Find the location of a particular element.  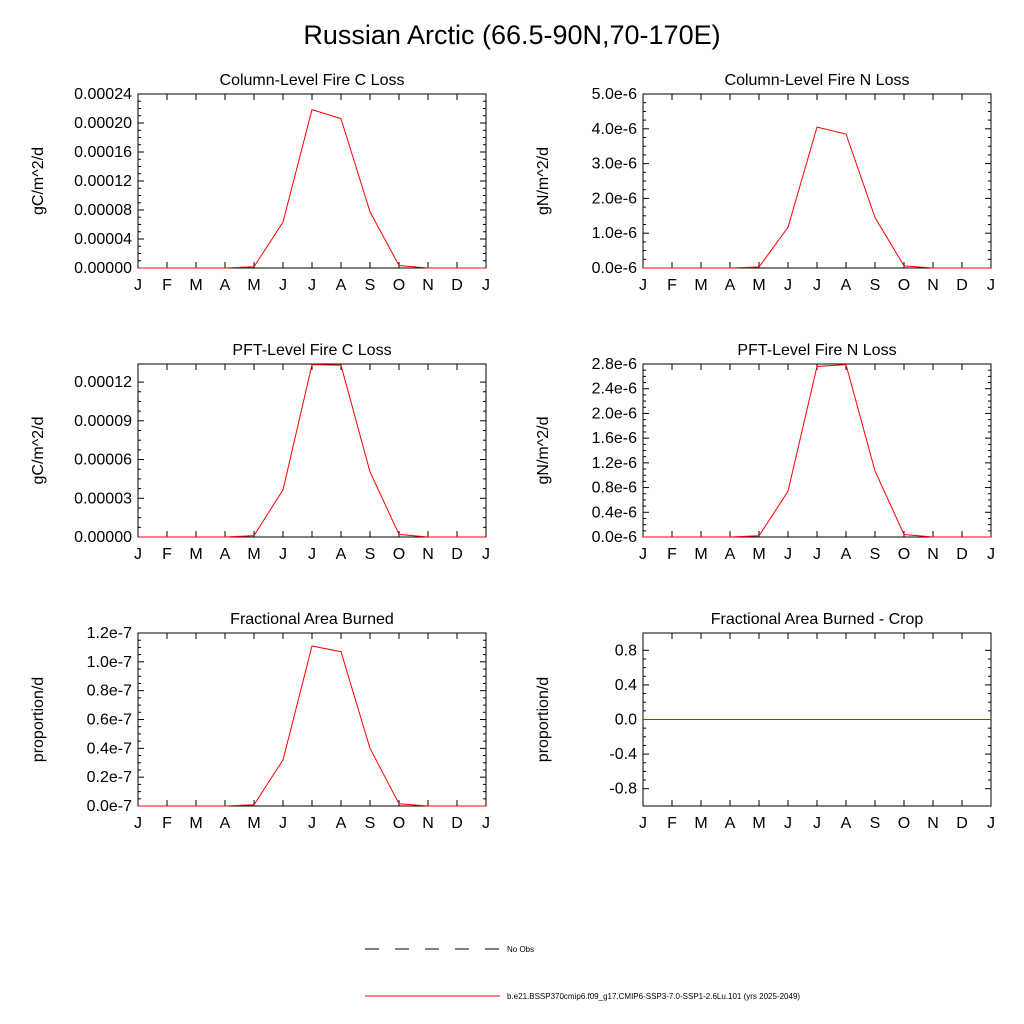

y-tick-label: -0.4 is located at coordinates (623, 754).